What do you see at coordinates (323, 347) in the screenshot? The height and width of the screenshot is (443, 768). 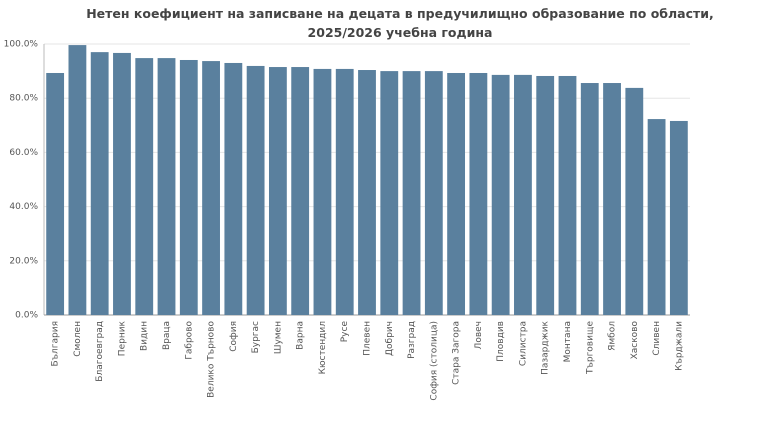 I see `x-tick-label: Кюстендил` at bounding box center [323, 347].